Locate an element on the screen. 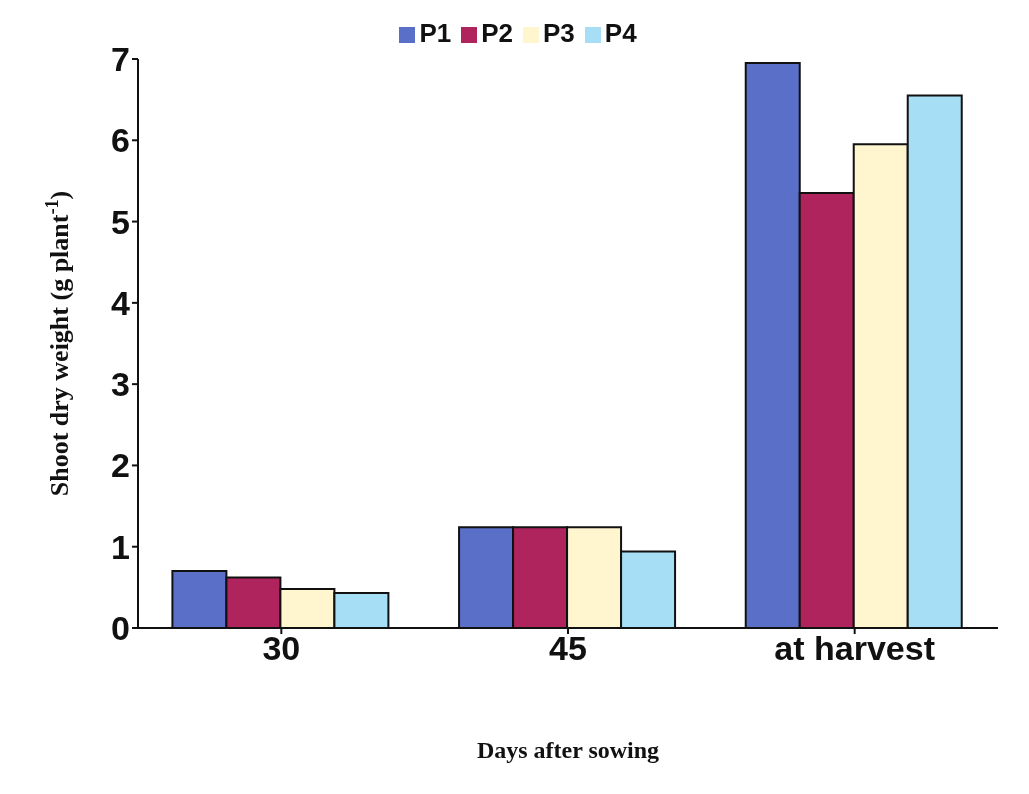 Image resolution: width=1029 pixels, height=794 pixels. legend-label: P1 is located at coordinates (435, 33).